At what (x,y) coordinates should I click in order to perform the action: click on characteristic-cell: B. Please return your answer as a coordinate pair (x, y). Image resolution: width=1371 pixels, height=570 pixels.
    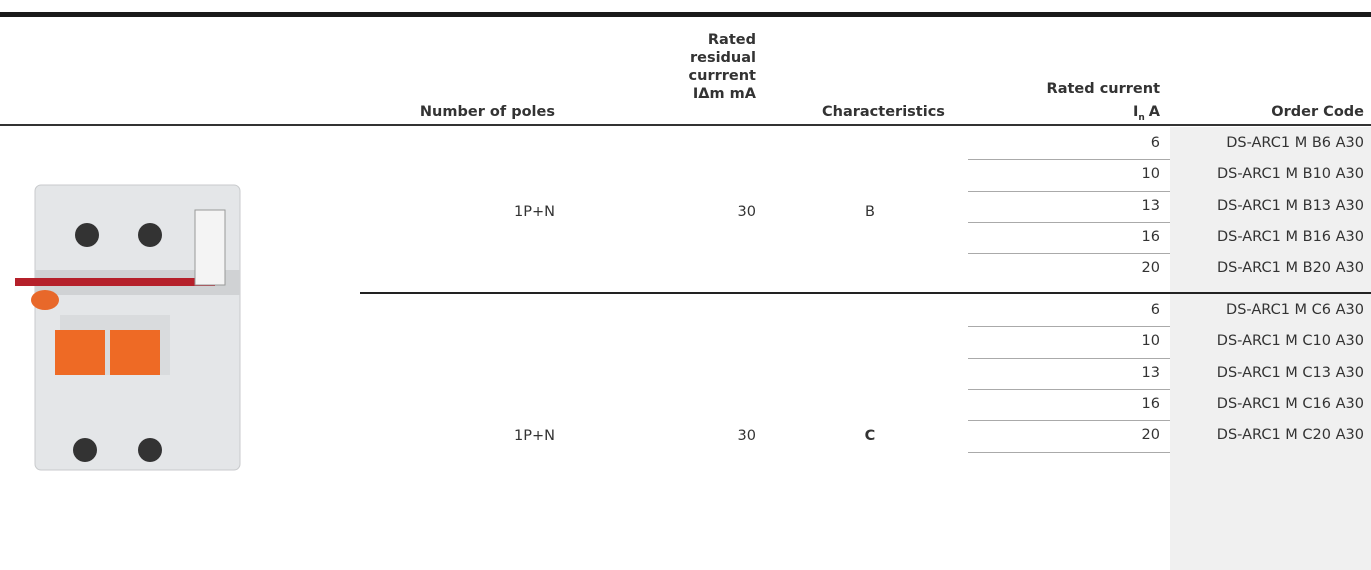
    Looking at the image, I should click on (870, 212).